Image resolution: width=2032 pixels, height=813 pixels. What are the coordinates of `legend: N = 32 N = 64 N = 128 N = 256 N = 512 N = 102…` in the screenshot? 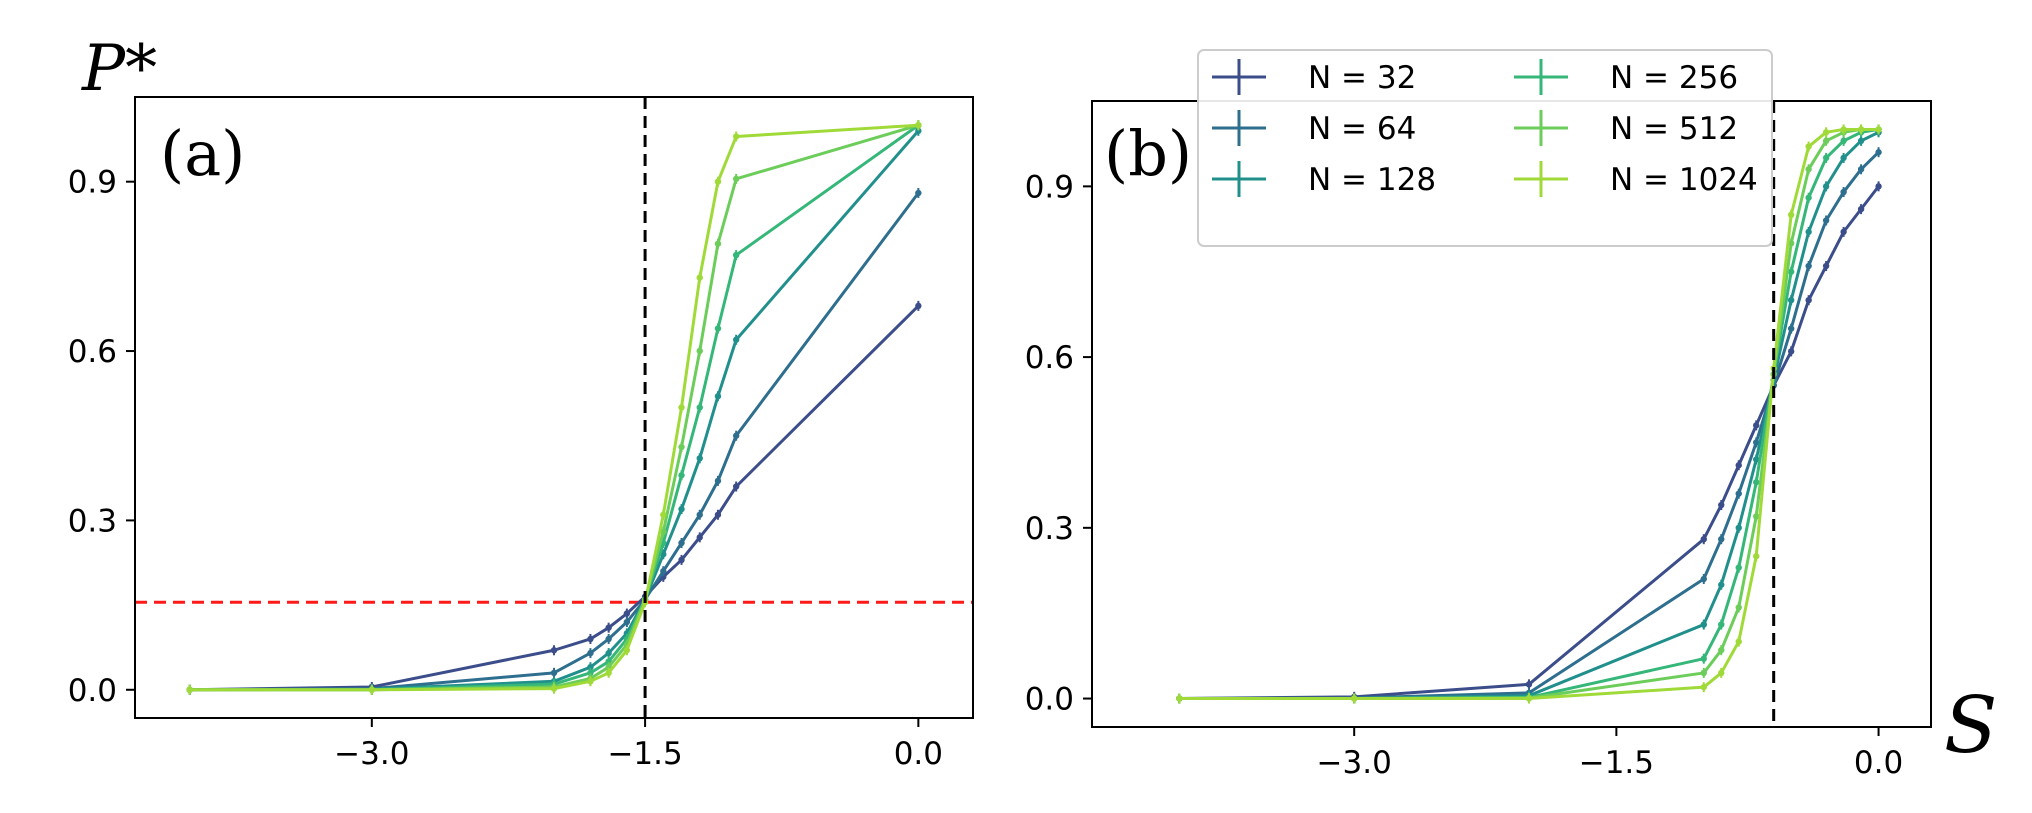 It's located at (1485, 148).